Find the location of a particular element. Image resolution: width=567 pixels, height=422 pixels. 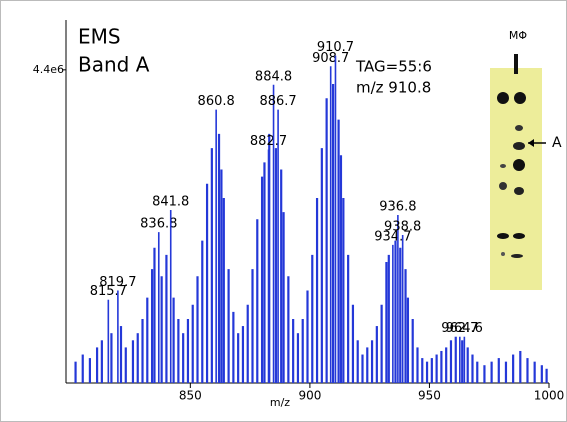

tlc-inset: MΦ A is located at coordinates (526, 159).